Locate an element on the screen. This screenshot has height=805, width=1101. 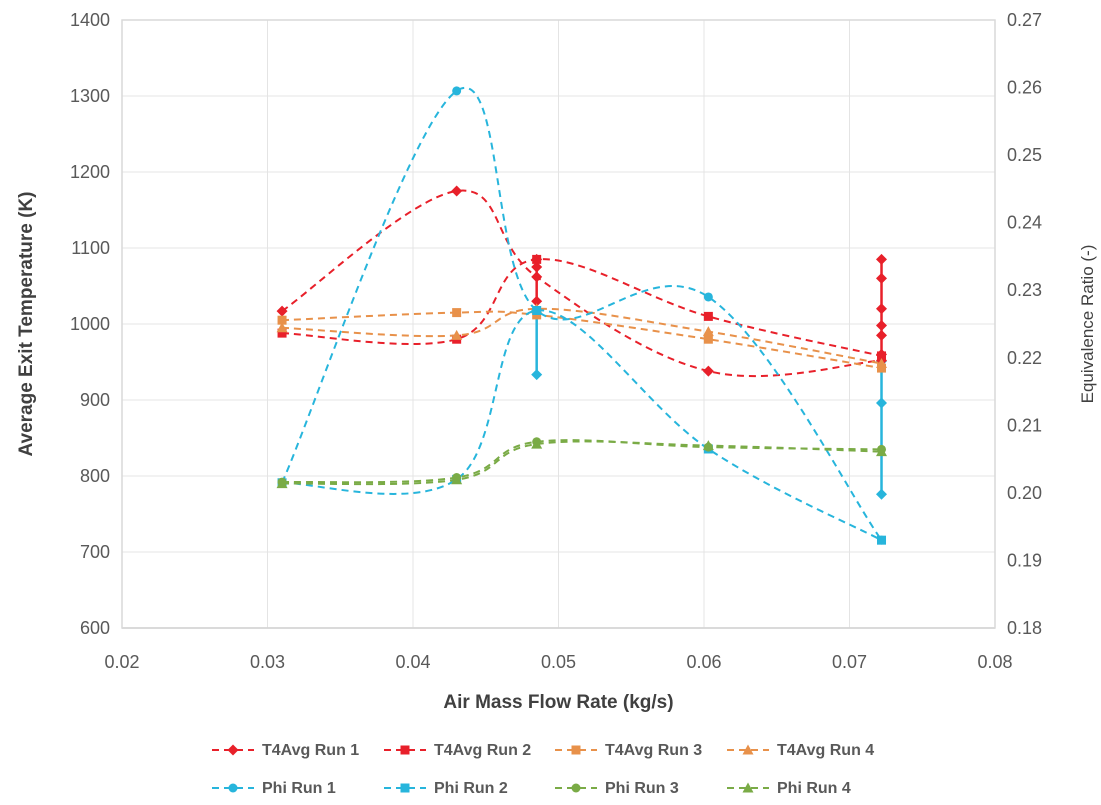
y2-axis-title: Equivalence Ratio (-) is located at coordinates (1087, 324).